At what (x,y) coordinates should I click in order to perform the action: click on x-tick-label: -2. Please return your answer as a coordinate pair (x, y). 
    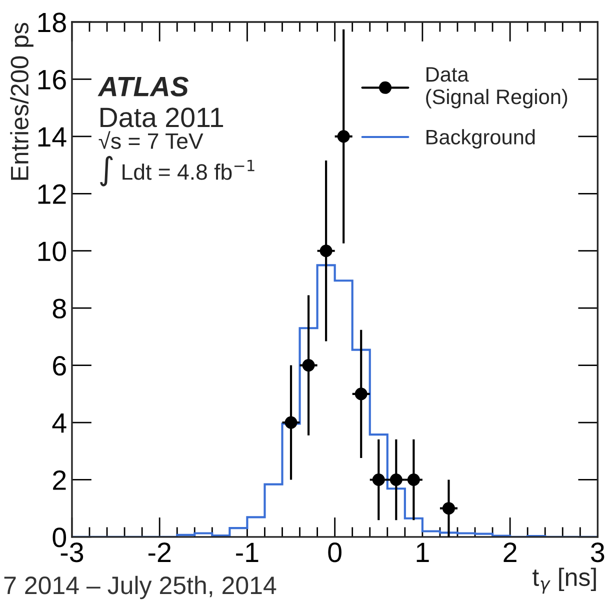
    Looking at the image, I should click on (159, 552).